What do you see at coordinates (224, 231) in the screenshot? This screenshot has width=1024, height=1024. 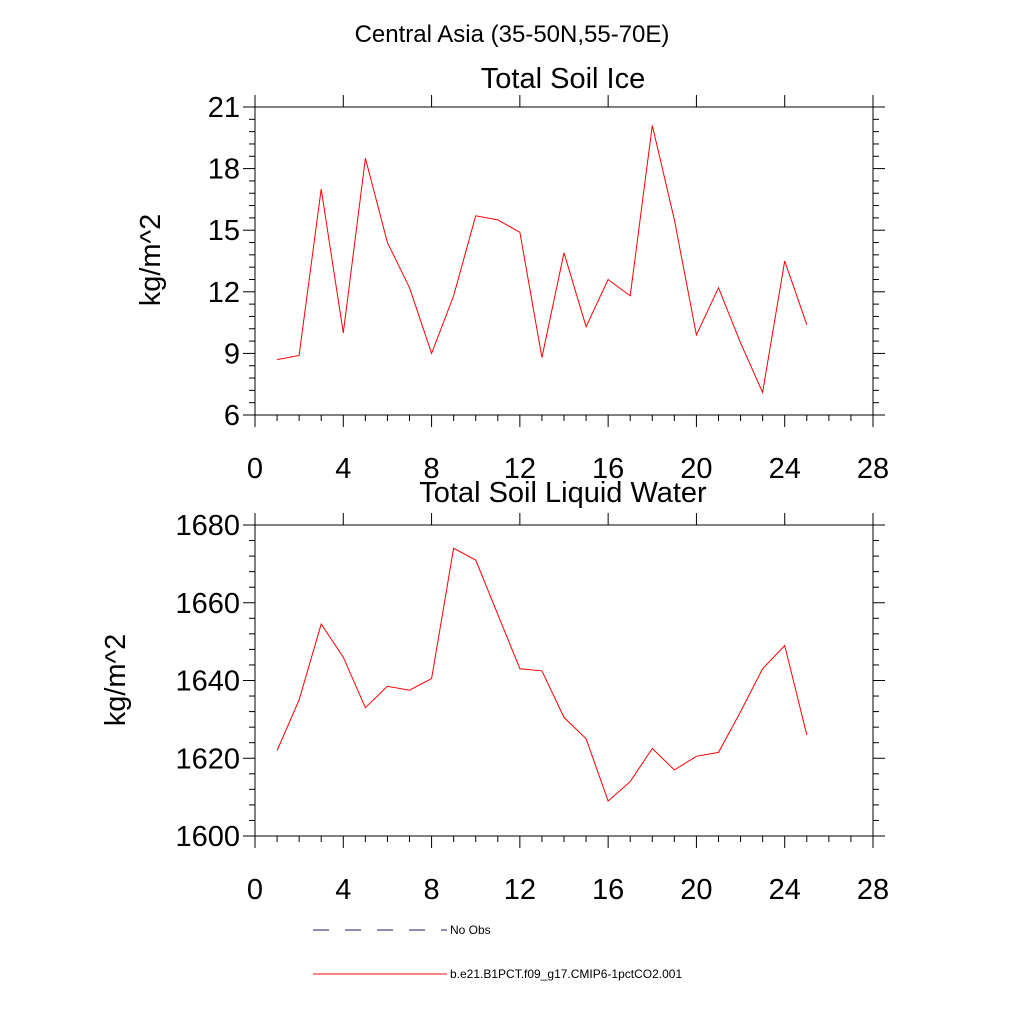 I see `y-tick-label: 15` at bounding box center [224, 231].